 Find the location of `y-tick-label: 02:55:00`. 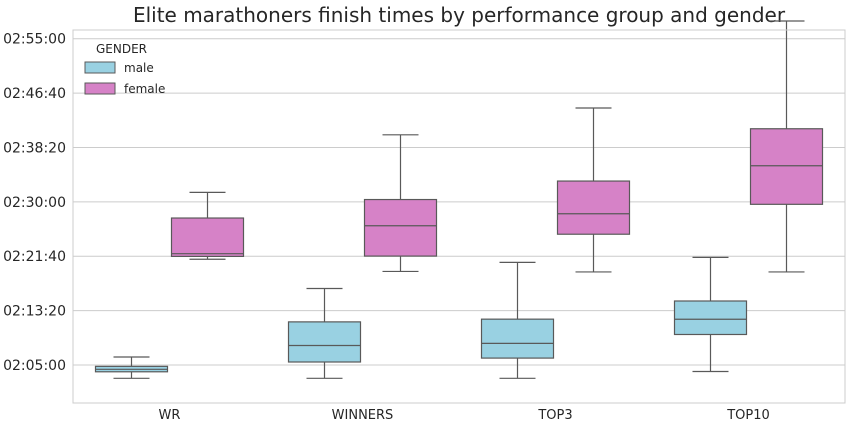

y-tick-label: 02:55:00 is located at coordinates (34, 40).